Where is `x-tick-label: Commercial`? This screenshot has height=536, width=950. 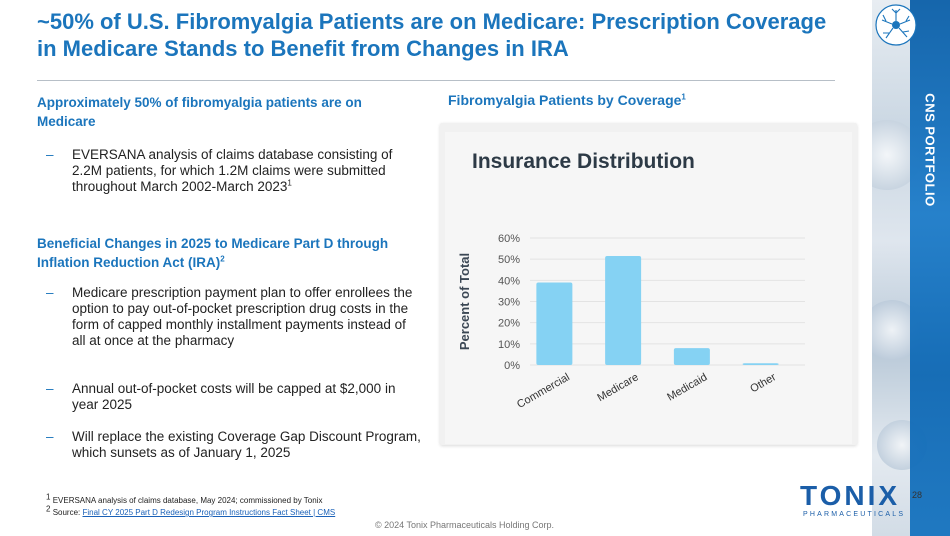
x-tick-label: Commercial is located at coordinates (543, 391).